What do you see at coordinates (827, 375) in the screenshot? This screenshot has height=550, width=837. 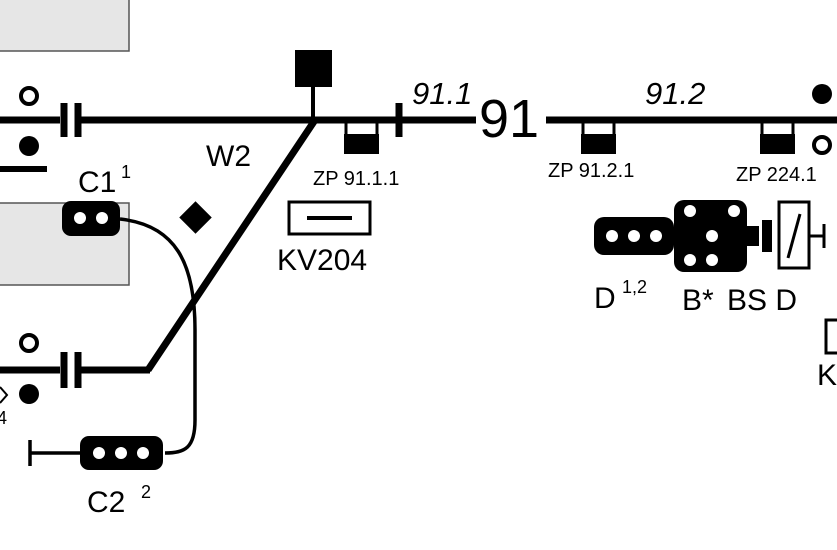 I see `partial-k-label: K` at bounding box center [827, 375].